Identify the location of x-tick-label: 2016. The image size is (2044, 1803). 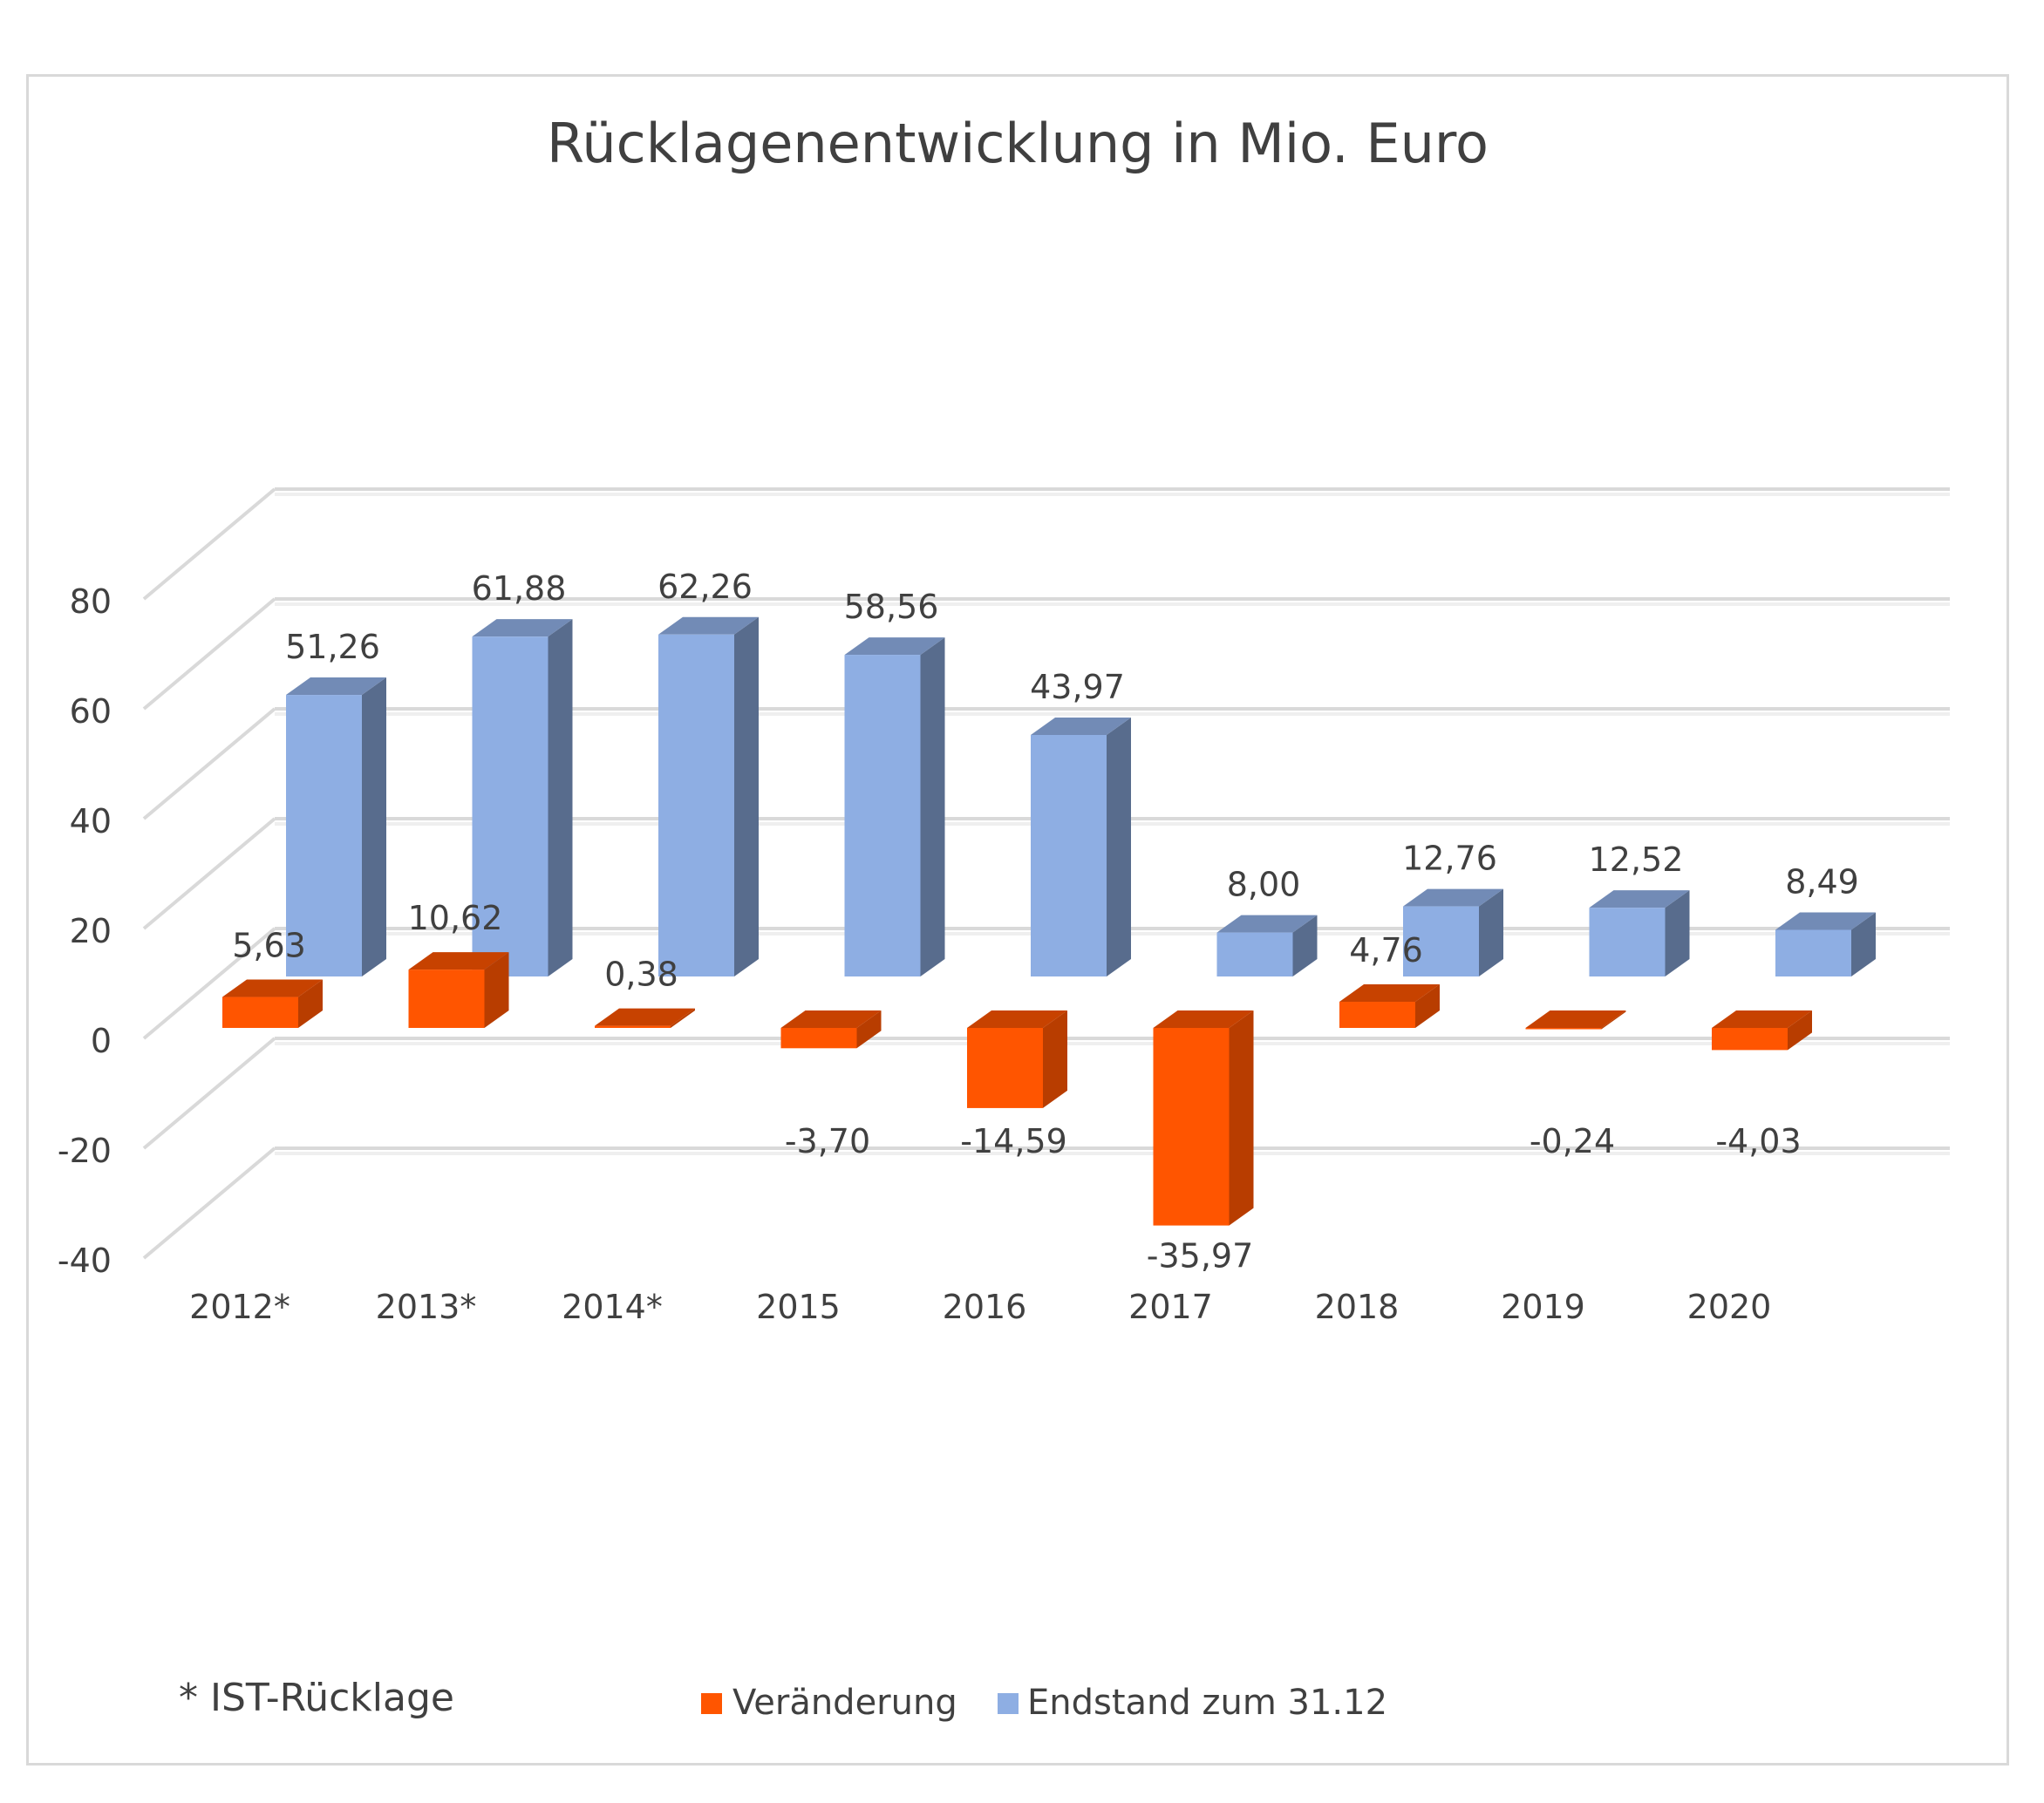
(985, 1307).